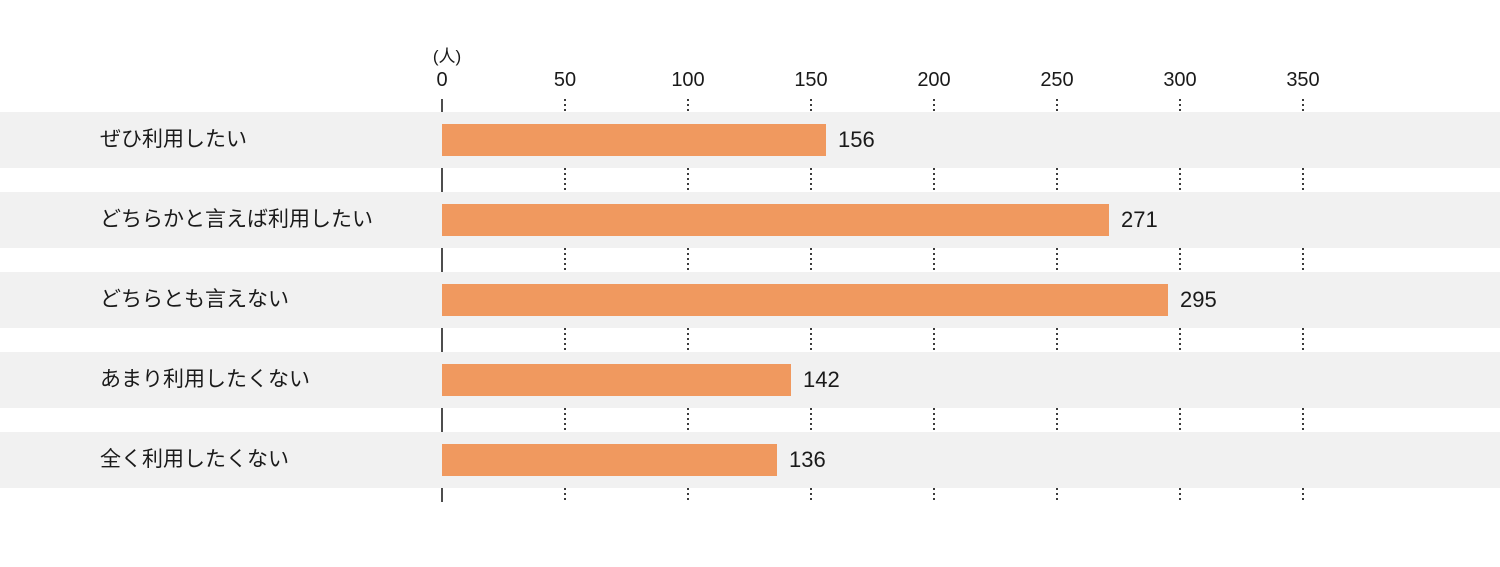 This screenshot has height=567, width=1500. What do you see at coordinates (1139, 219) in the screenshot?
I see `bar-value-label: 271` at bounding box center [1139, 219].